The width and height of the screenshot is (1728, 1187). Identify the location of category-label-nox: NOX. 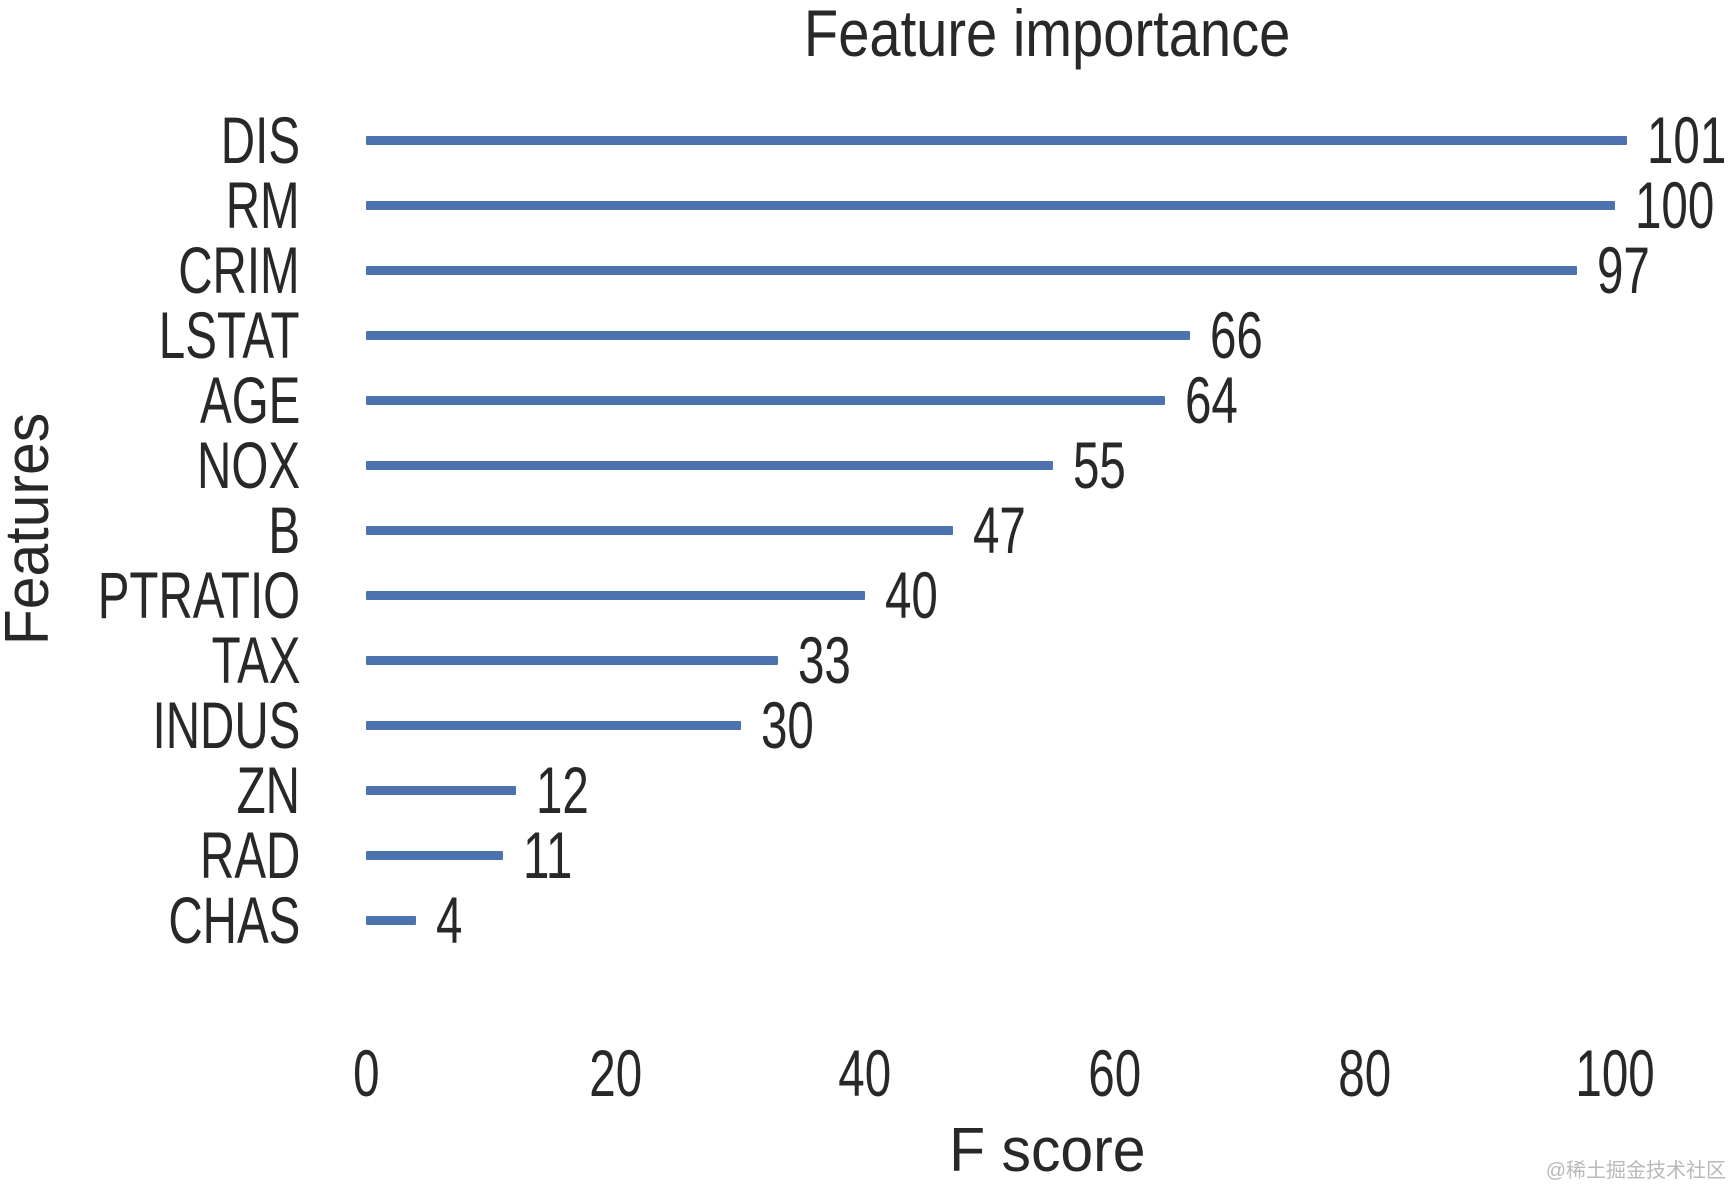
(150, 465).